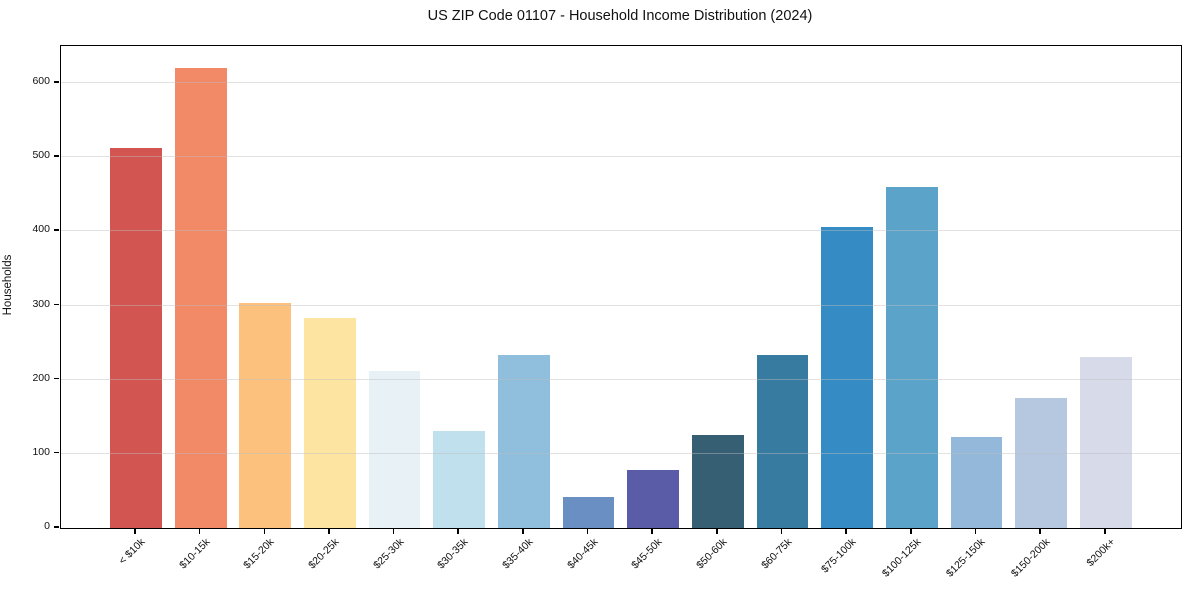 The height and width of the screenshot is (590, 1189). What do you see at coordinates (8, 285) in the screenshot?
I see `y-axis-label: Households` at bounding box center [8, 285].